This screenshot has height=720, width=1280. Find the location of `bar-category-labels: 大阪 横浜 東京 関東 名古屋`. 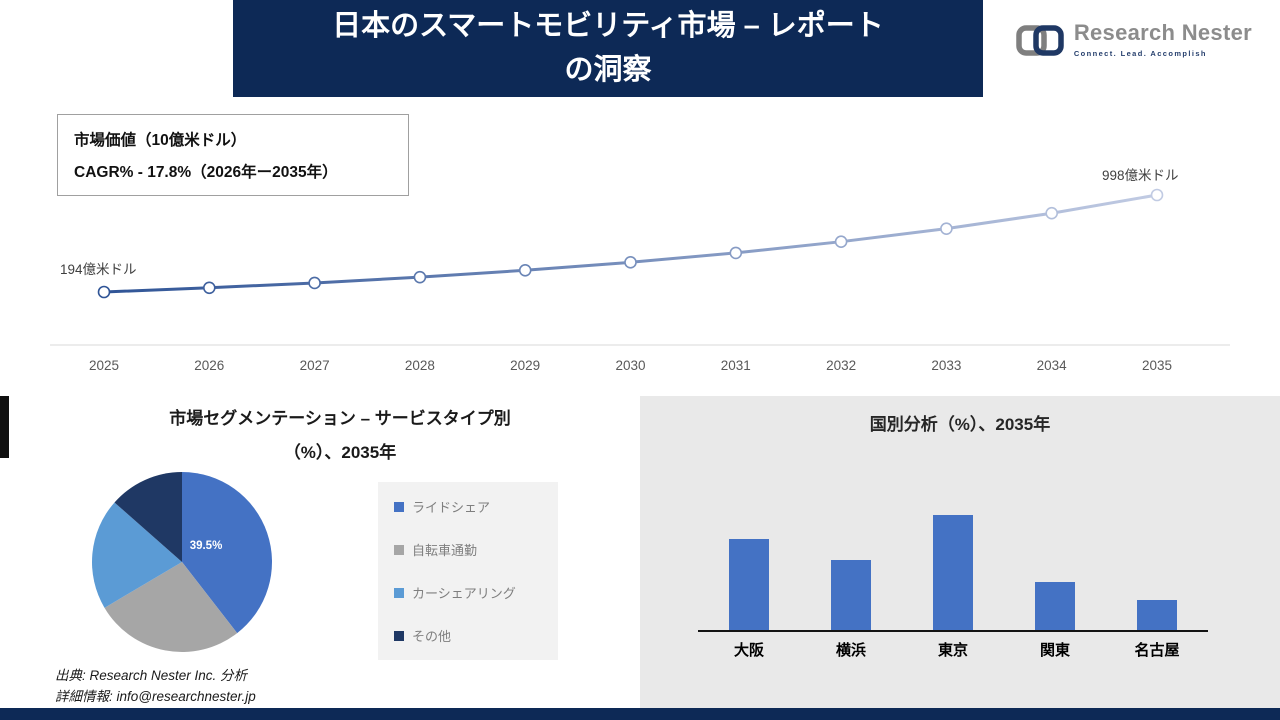

bar-category-labels: 大阪 横浜 東京 関東 名古屋 is located at coordinates (953, 646).